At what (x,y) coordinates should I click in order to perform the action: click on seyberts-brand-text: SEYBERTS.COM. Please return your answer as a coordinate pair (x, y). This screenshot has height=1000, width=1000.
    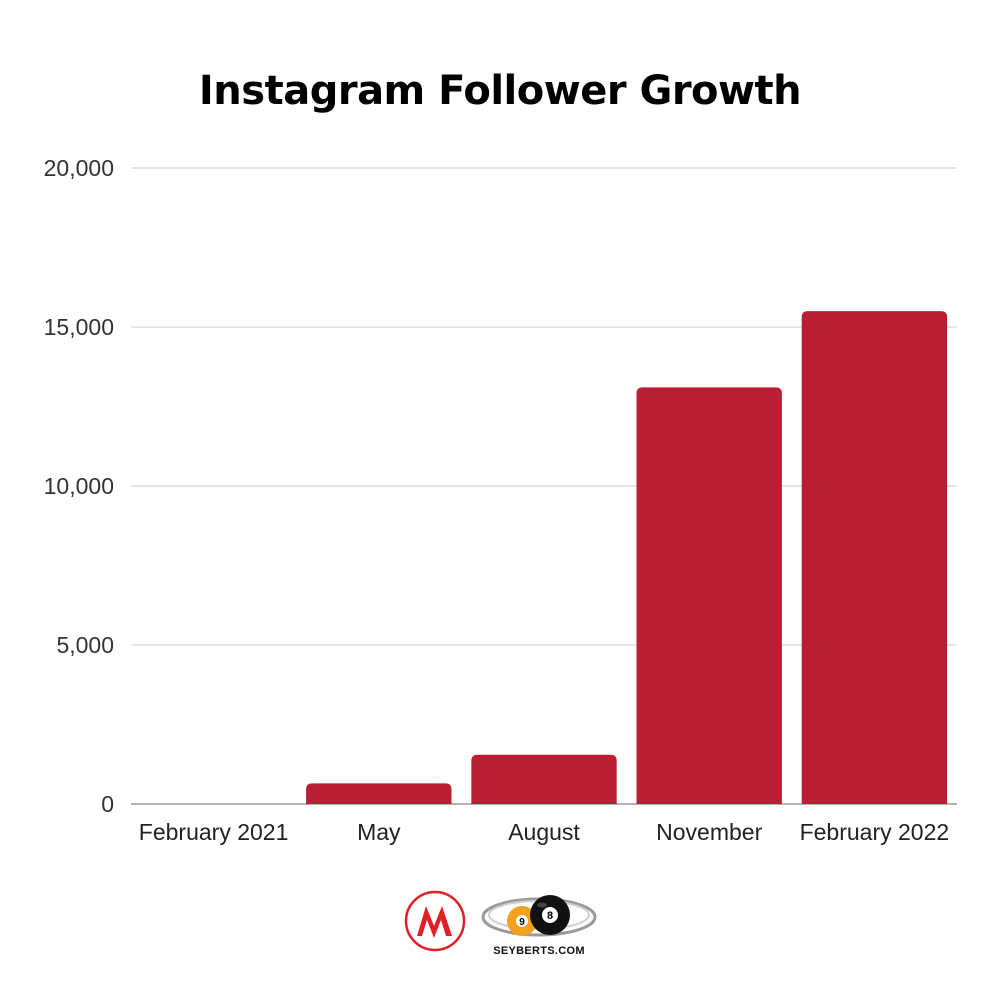
    Looking at the image, I should click on (539, 951).